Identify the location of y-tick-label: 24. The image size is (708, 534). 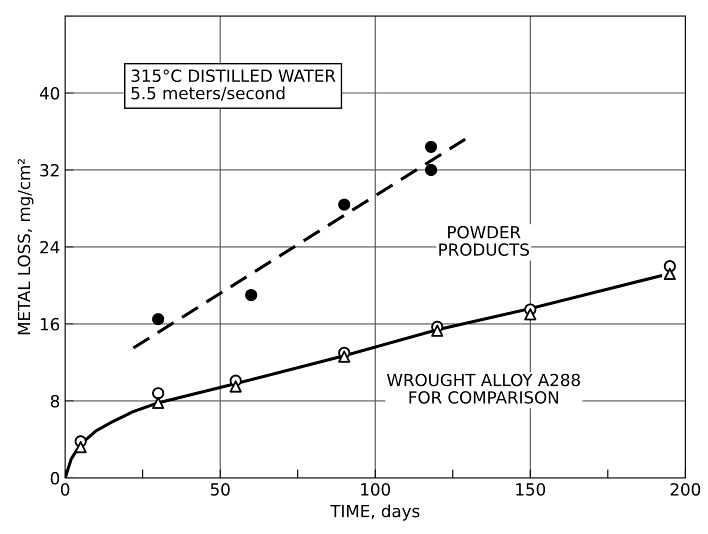
(50, 247).